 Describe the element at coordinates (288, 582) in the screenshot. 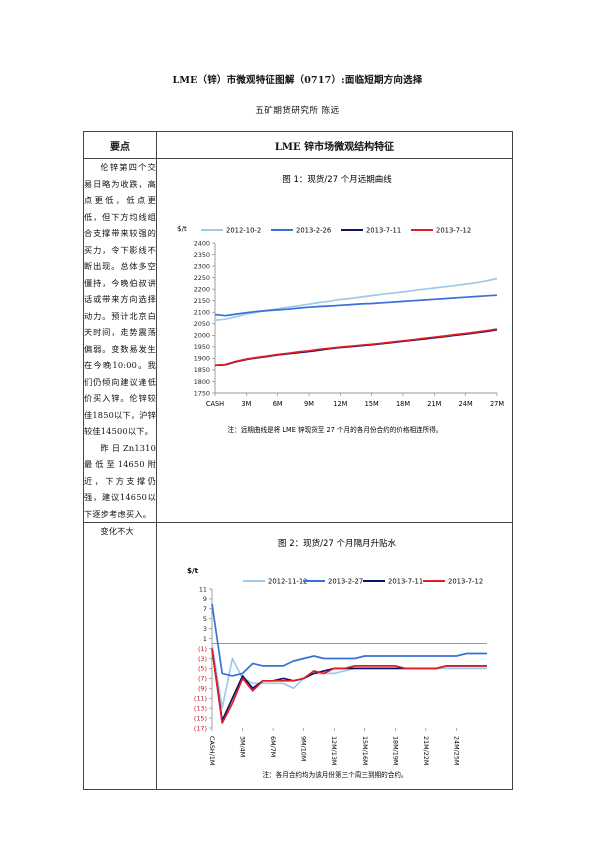

I see `chart2-legend-label: 2012-11-12` at that location.